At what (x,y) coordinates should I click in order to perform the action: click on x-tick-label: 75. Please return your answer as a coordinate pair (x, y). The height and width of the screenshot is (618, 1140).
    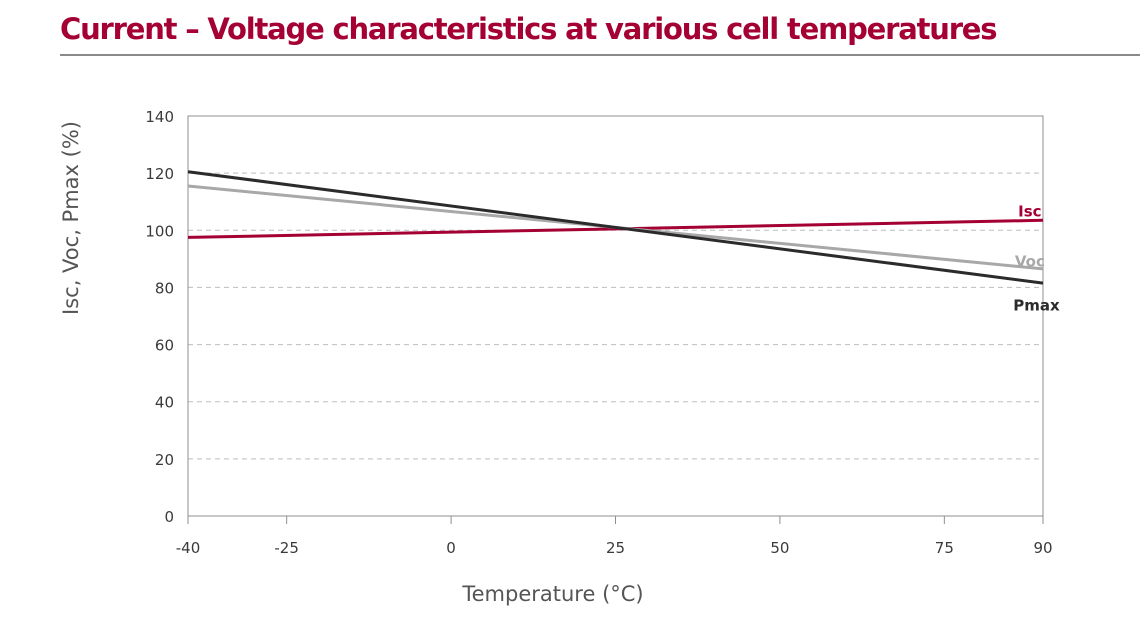
    Looking at the image, I should click on (944, 548).